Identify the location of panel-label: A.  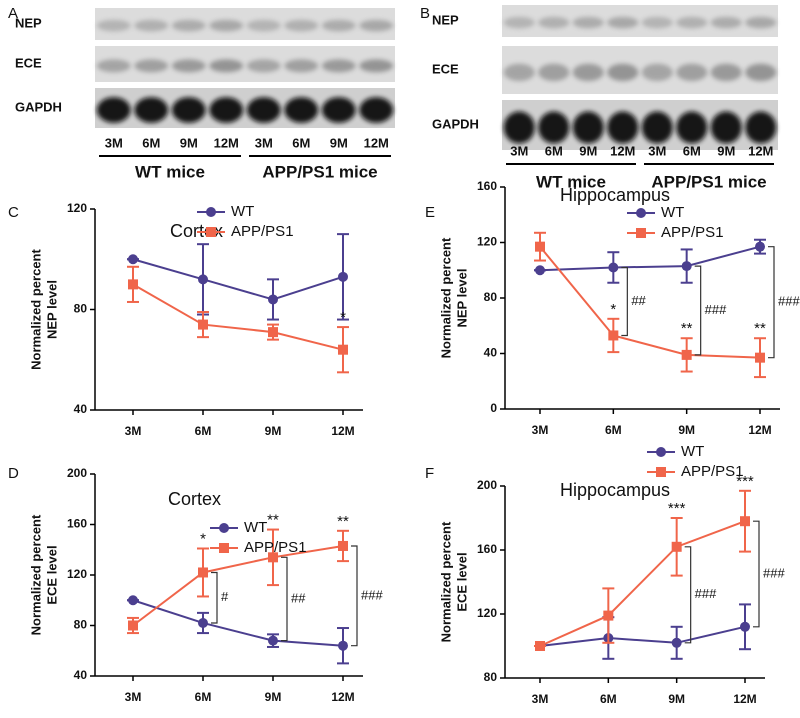
(13, 13).